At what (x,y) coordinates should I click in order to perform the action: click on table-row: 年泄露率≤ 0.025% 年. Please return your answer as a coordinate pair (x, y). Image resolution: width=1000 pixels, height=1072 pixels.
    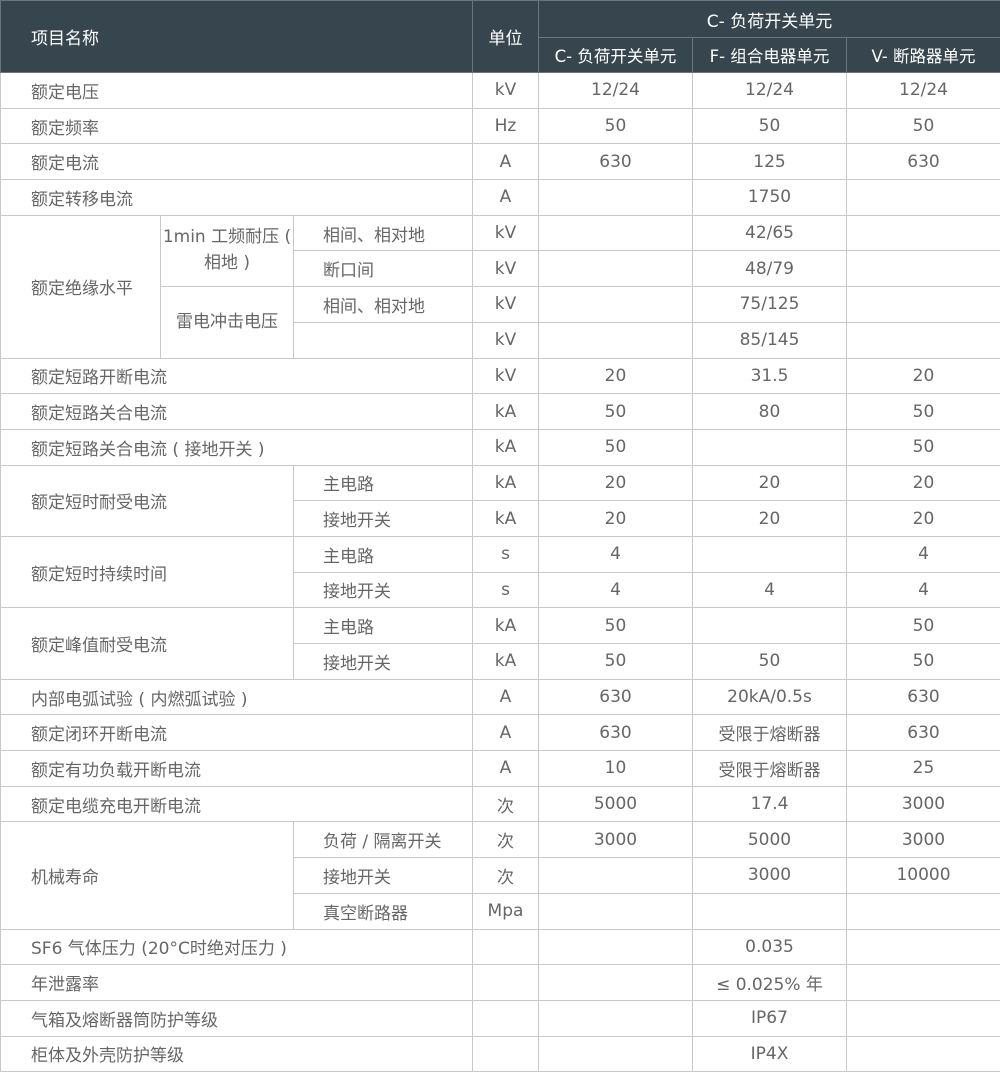
    Looking at the image, I should click on (500, 983).